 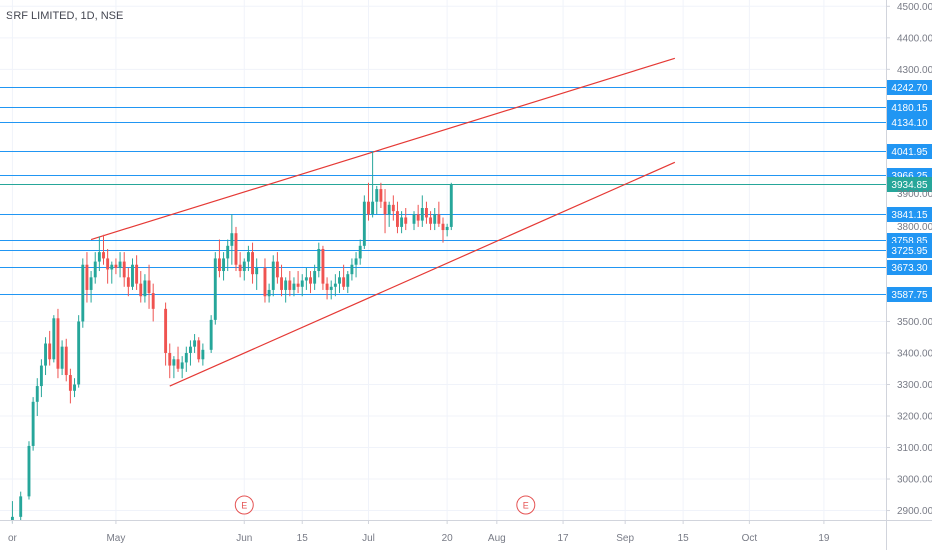 What do you see at coordinates (750, 538) in the screenshot?
I see `x-tick-label: Oct` at bounding box center [750, 538].